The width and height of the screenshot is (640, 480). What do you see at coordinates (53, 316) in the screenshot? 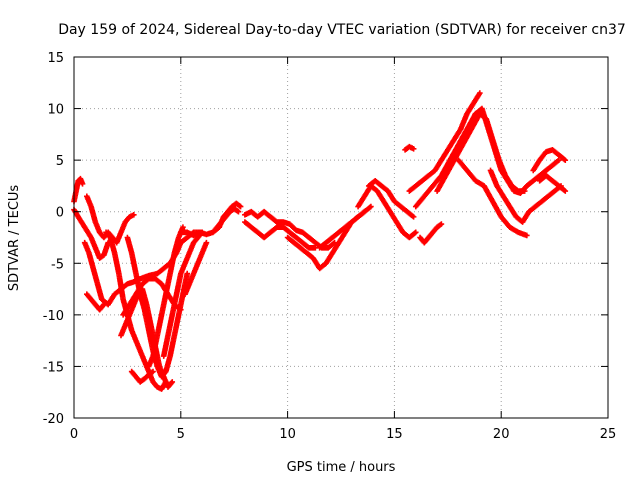
I see `y-tick-label-2: -10` at bounding box center [53, 316].